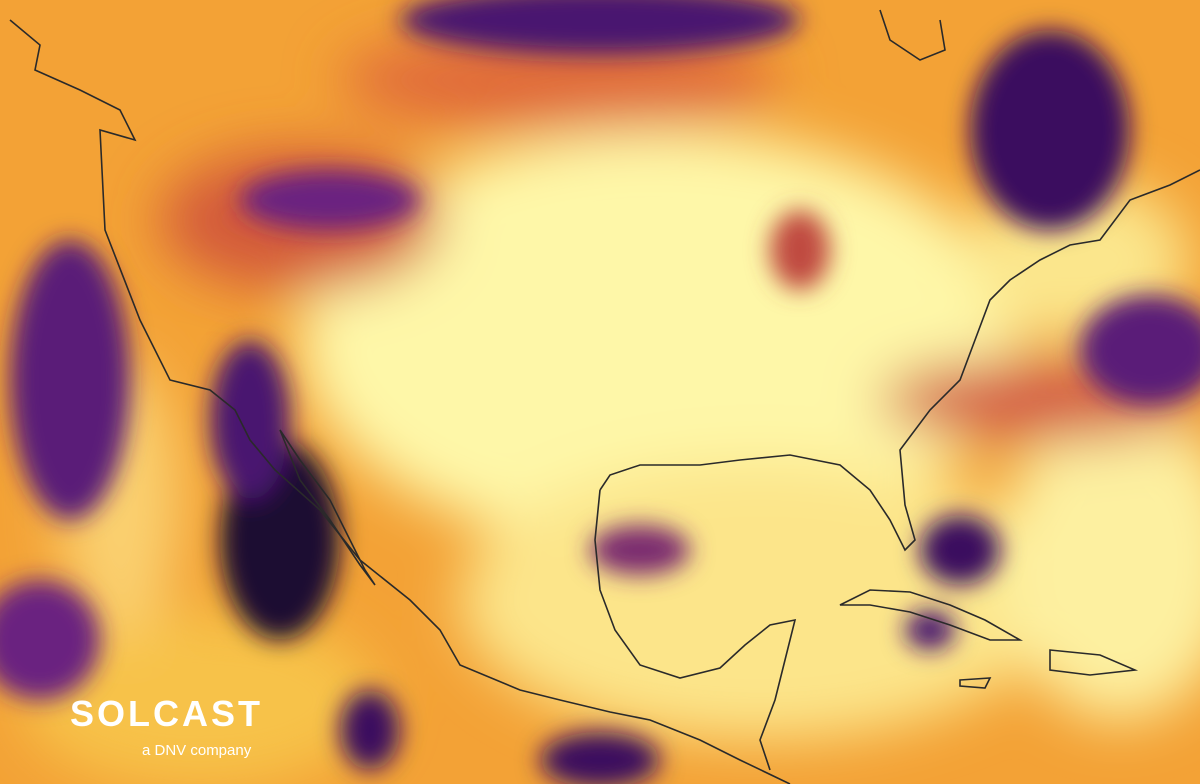 The image size is (1200, 784). Describe the element at coordinates (912, 35) in the screenshot. I see `hudson-bay` at that location.